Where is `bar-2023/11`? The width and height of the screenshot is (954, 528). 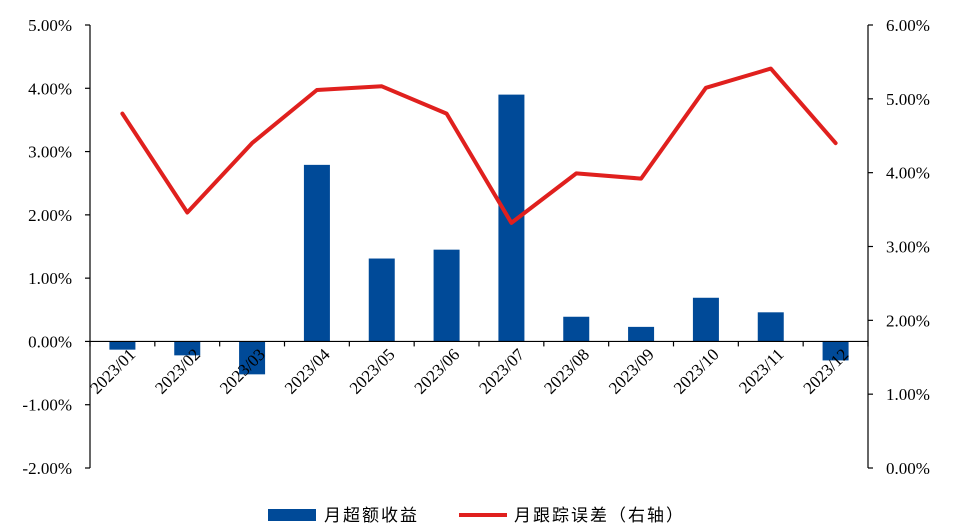
bar-2023/11 is located at coordinates (770, 327).